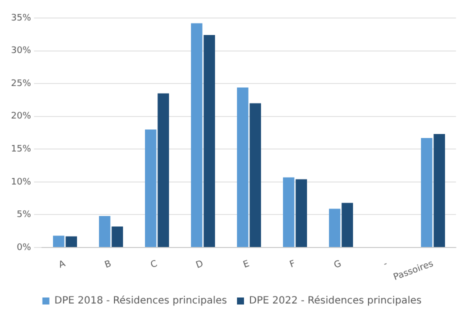 The image size is (474, 324). What do you see at coordinates (21, 182) in the screenshot?
I see `y-tick-label: 10%` at bounding box center [21, 182].